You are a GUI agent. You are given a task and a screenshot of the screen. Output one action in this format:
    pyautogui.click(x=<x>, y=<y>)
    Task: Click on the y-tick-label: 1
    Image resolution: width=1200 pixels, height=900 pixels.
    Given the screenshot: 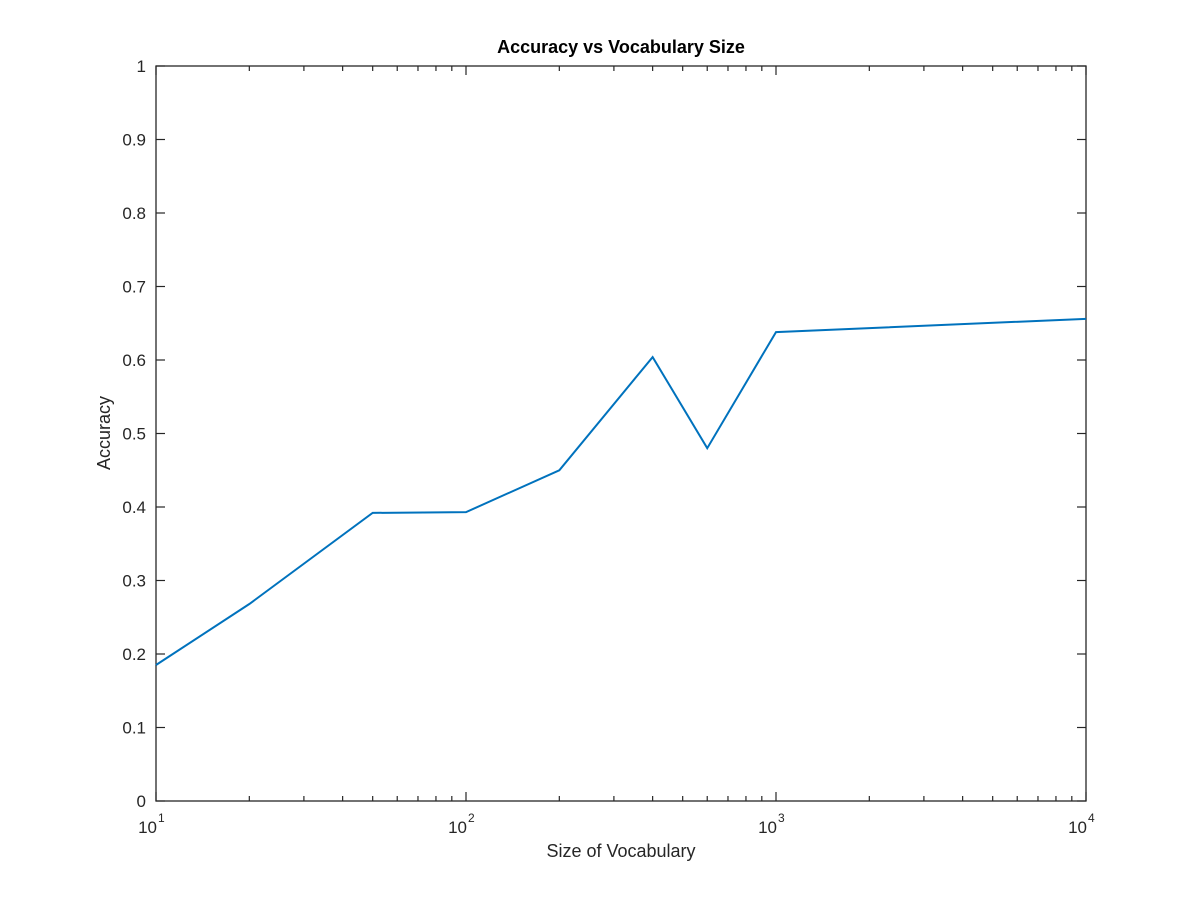 What is the action you would take?
    pyautogui.click(x=141, y=66)
    